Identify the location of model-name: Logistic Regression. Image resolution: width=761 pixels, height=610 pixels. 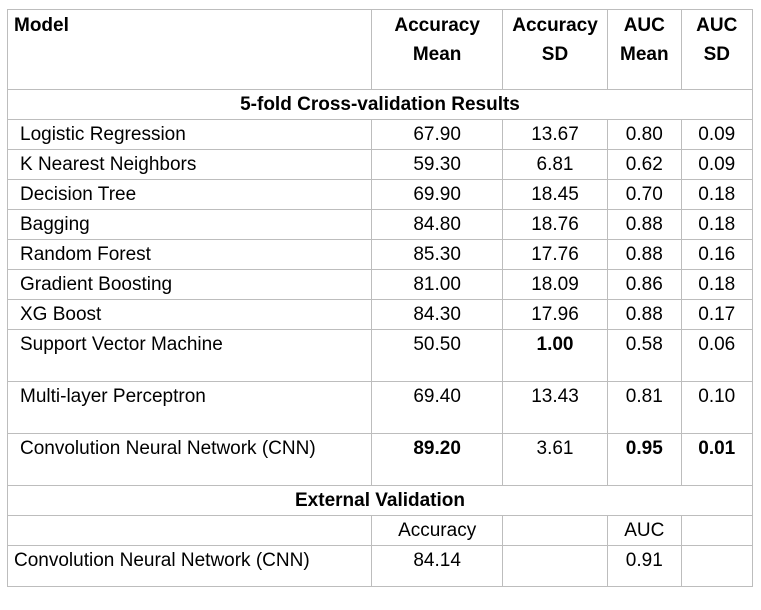
(189, 134).